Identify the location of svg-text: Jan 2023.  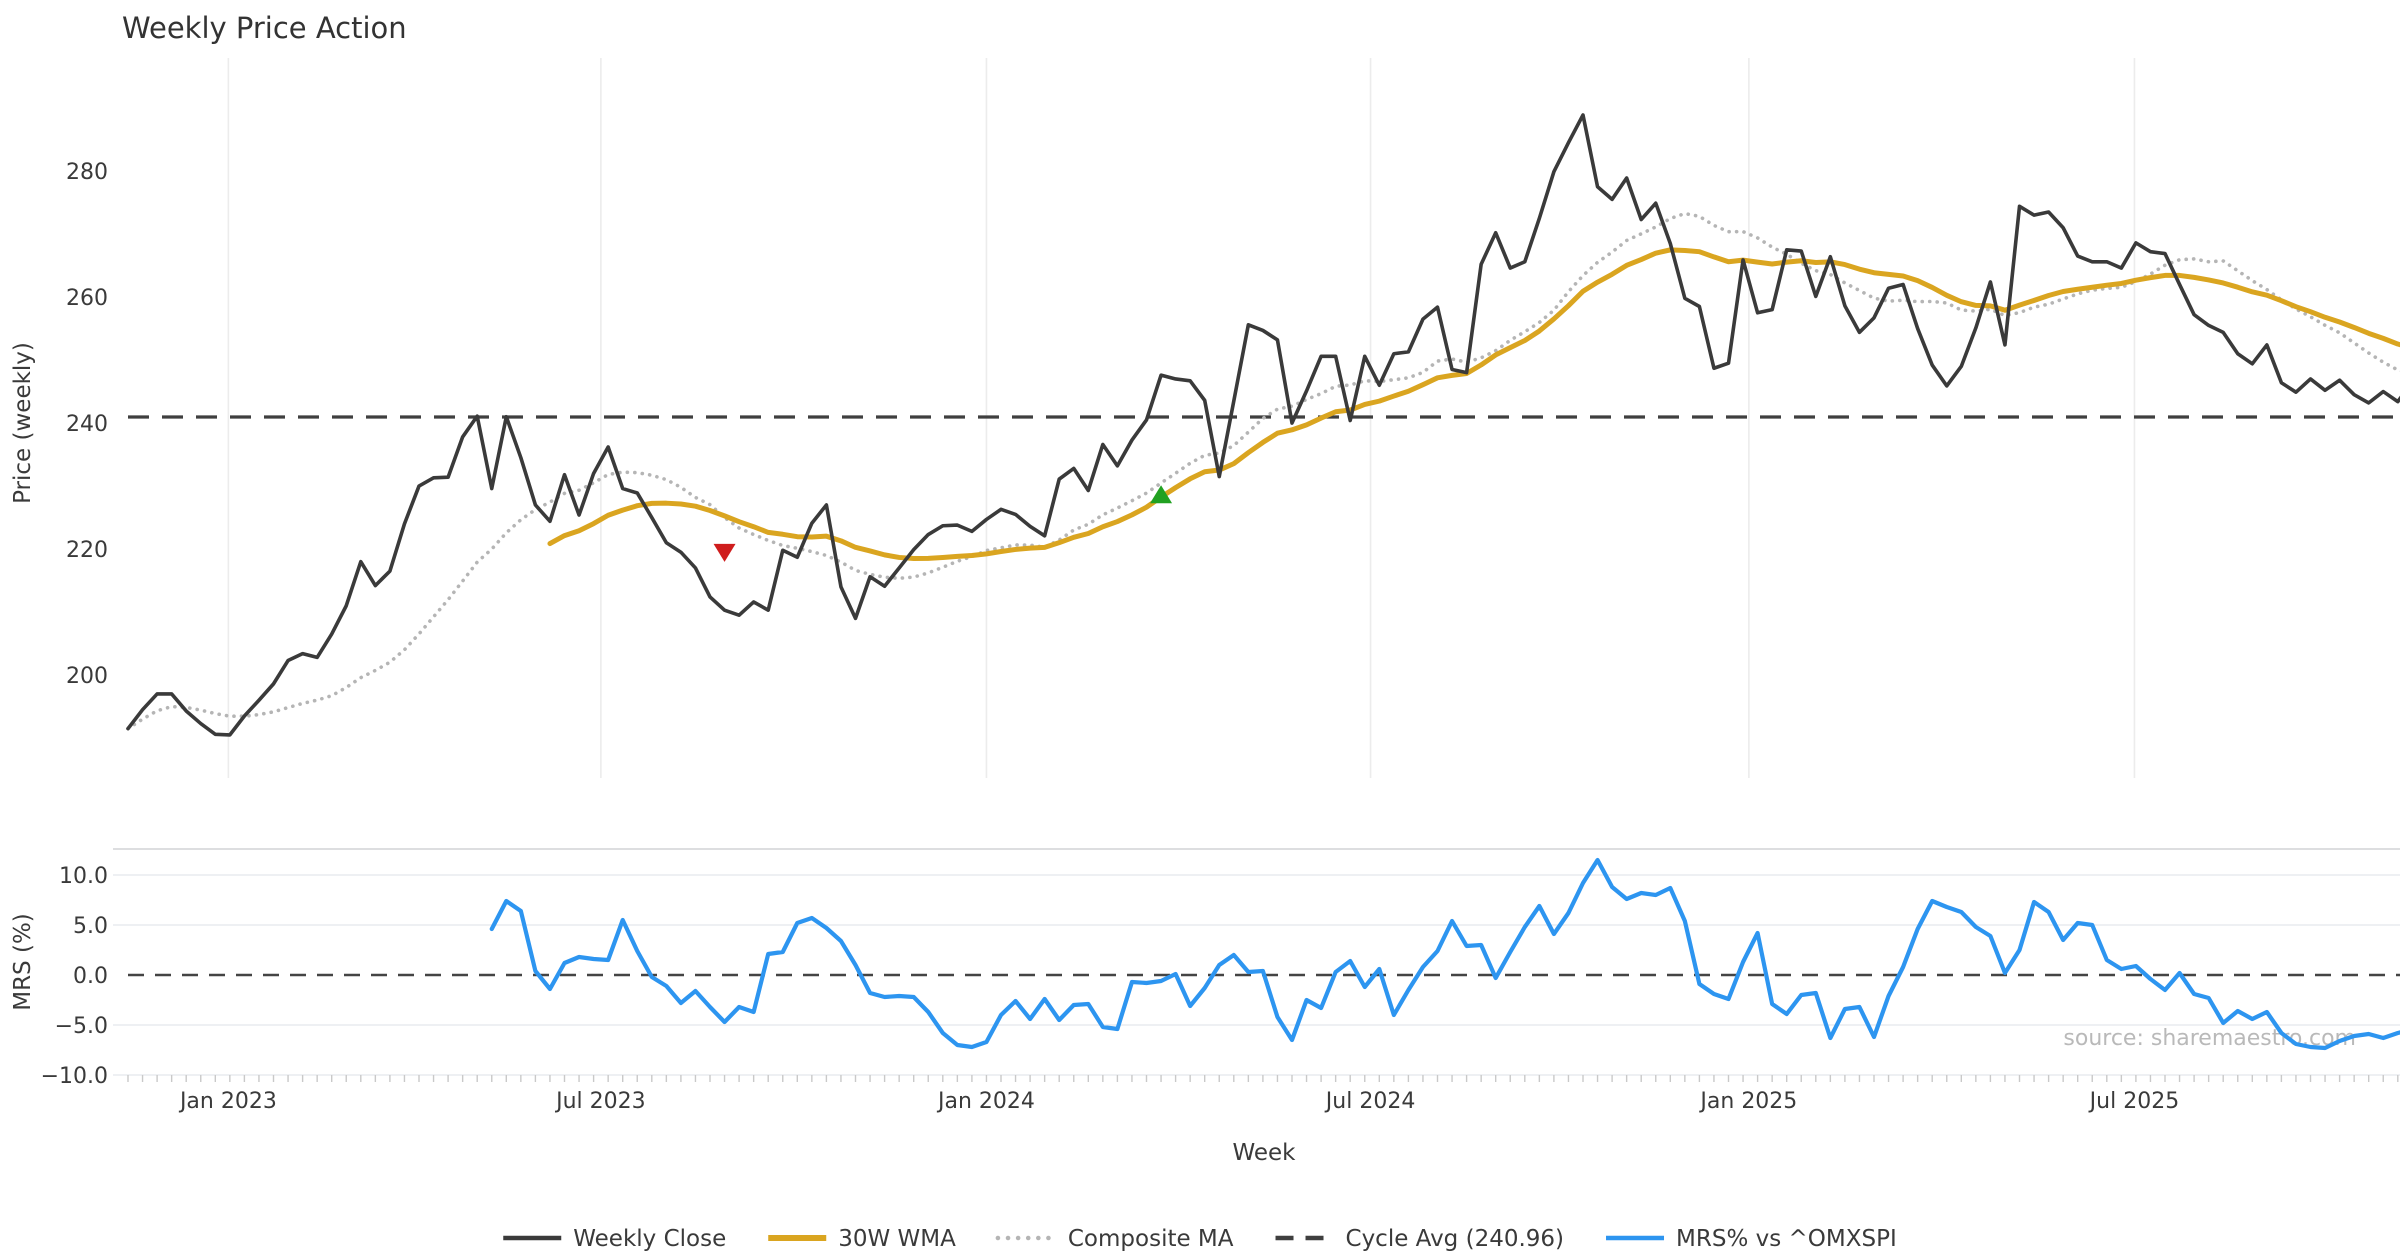
(227, 1101).